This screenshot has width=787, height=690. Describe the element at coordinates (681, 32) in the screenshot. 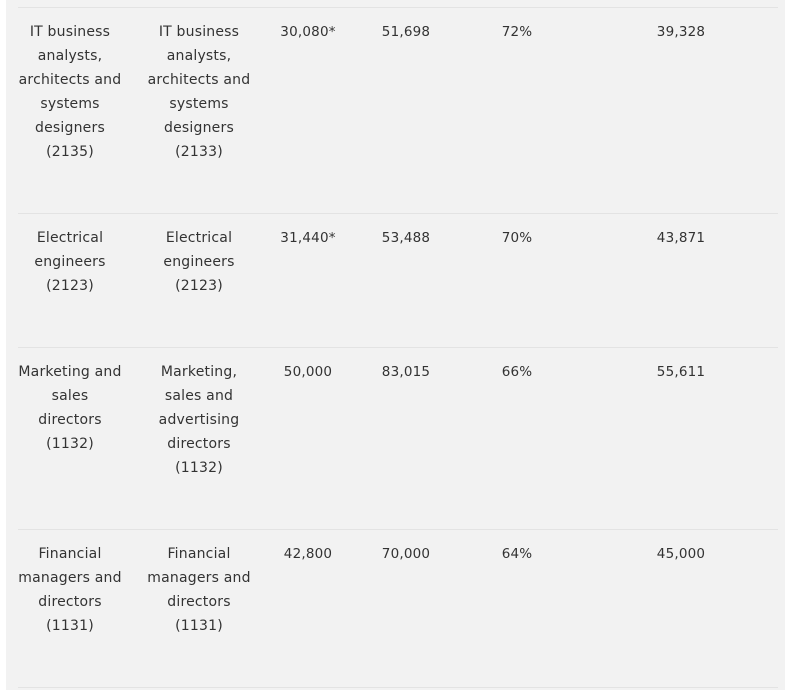

I see `value-cell: 39,328` at that location.